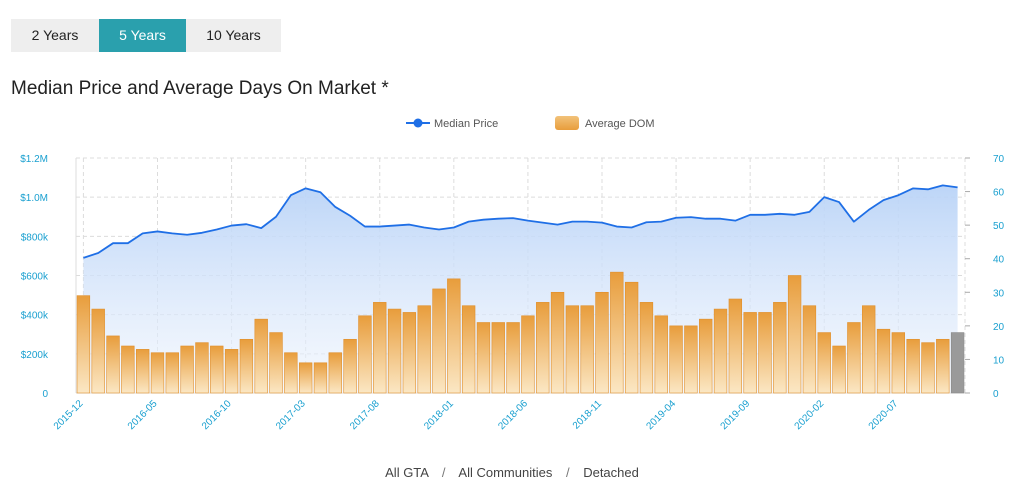  Describe the element at coordinates (520, 221) in the screenshot. I see `price-line-path` at that location.